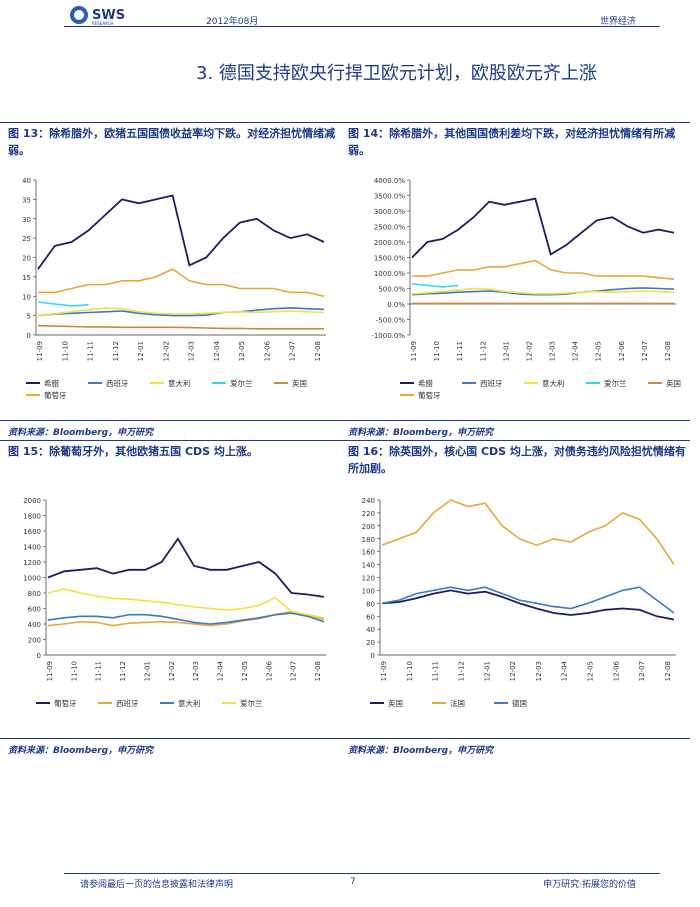 This screenshot has height=907, width=700. Describe the element at coordinates (370, 604) in the screenshot. I see `y-tick-label: 80` at that location.